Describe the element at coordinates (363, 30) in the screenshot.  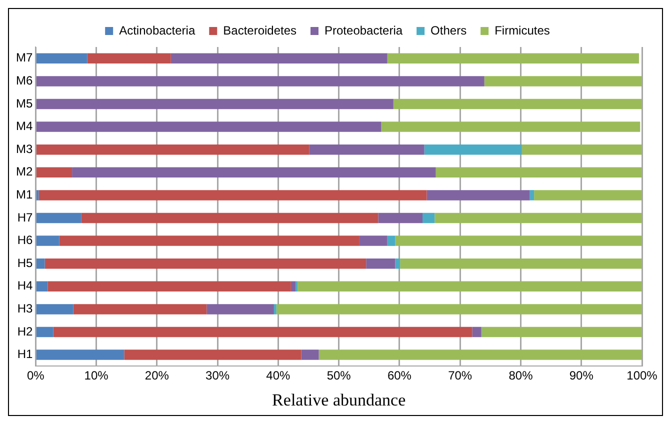
I see `legend-label: Proteobacteria` at that location.